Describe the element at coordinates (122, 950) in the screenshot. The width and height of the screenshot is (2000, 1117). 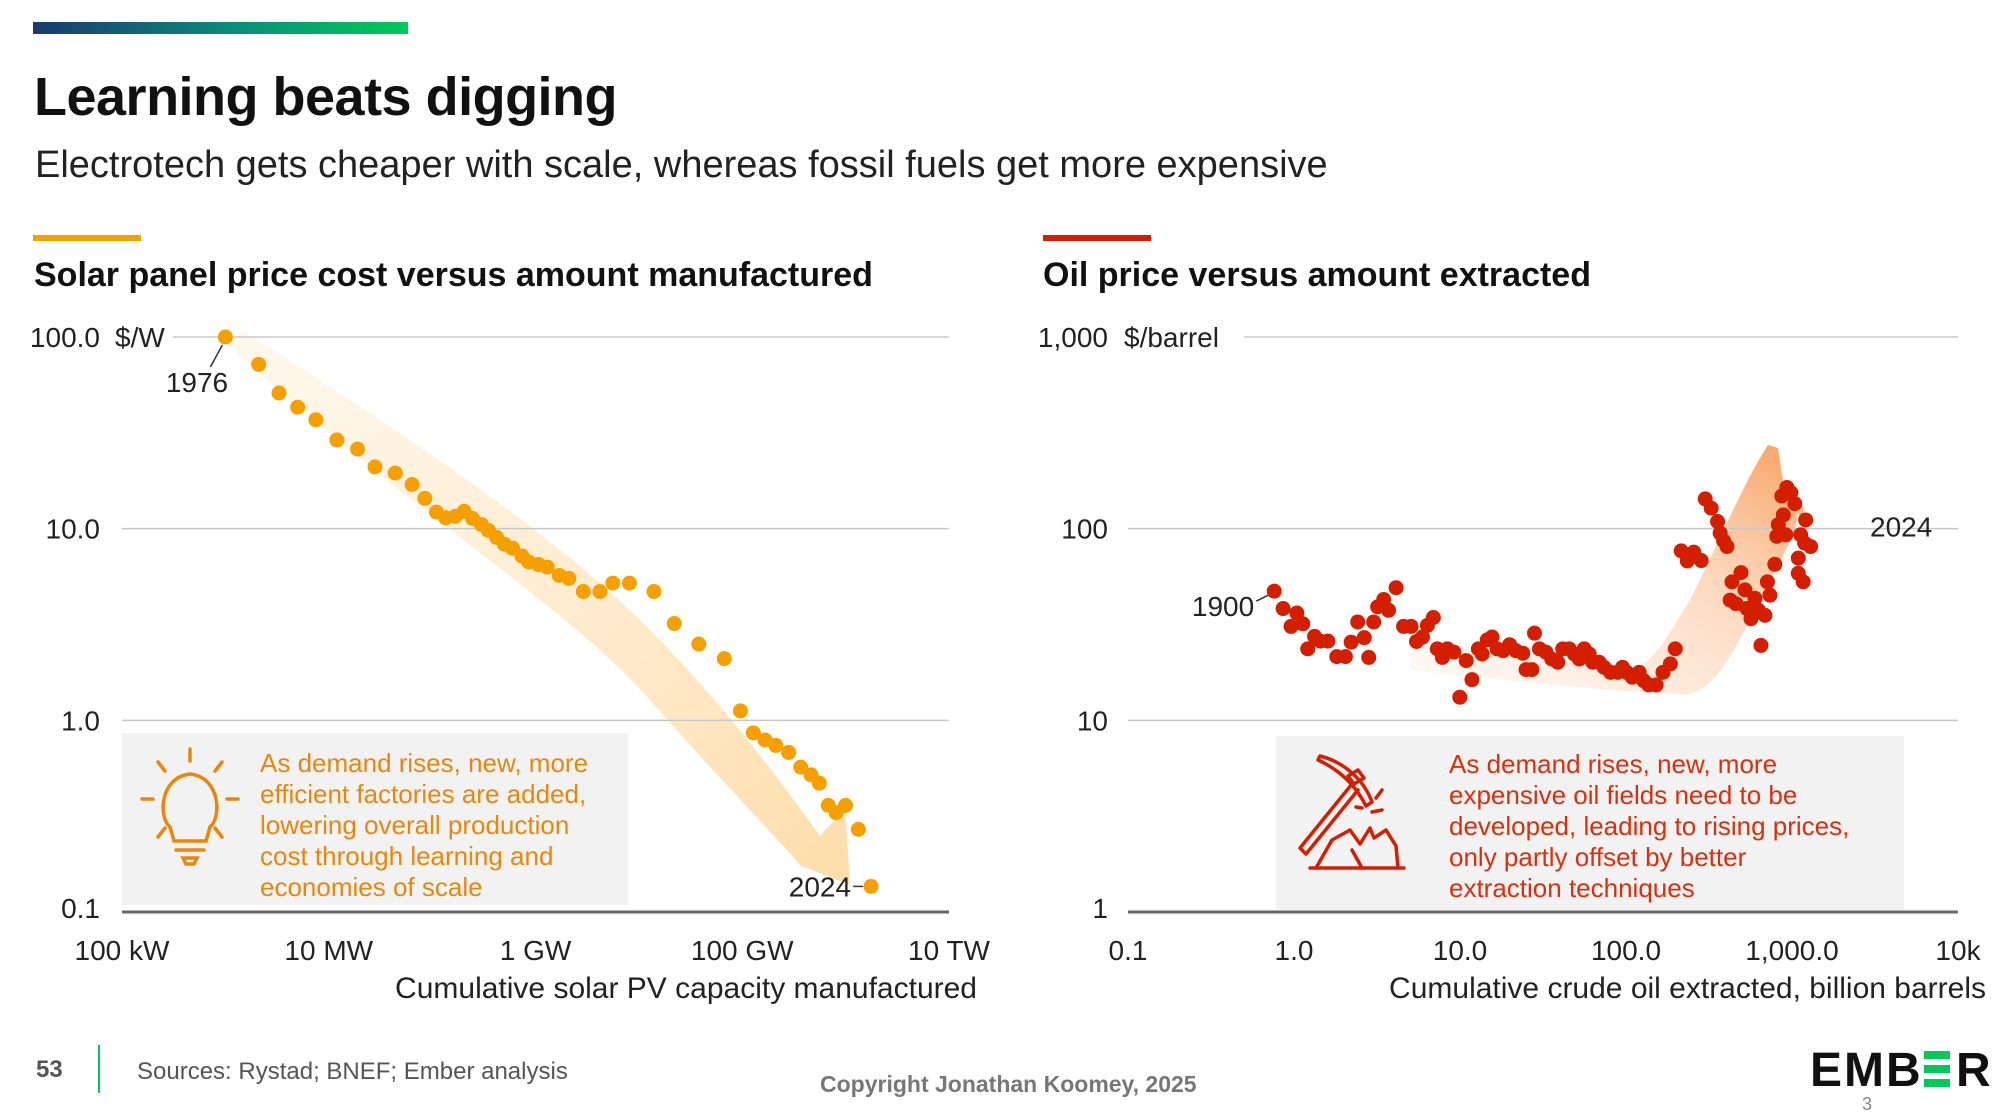
I see `x-tick-label: 100 kW` at that location.